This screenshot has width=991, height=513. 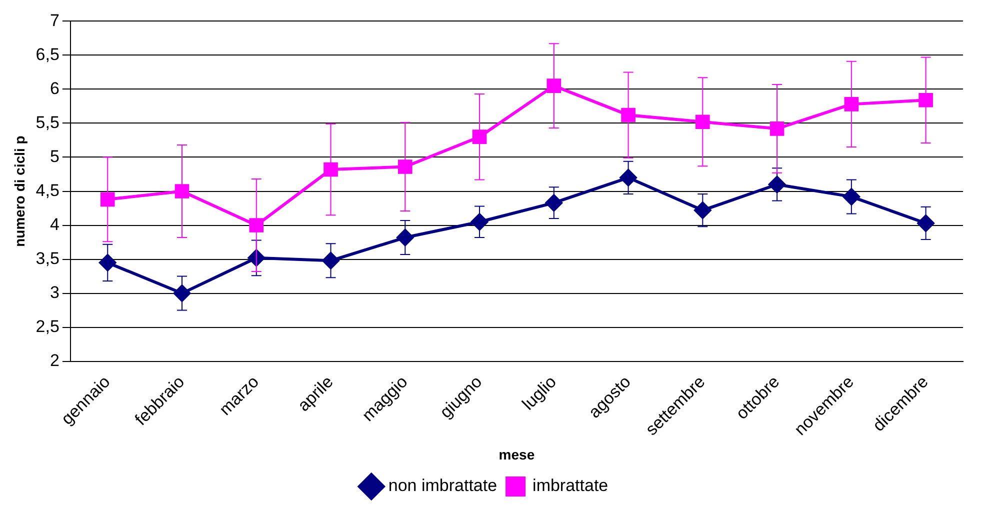 What do you see at coordinates (55, 156) in the screenshot?
I see `y-tick-label: 5` at bounding box center [55, 156].